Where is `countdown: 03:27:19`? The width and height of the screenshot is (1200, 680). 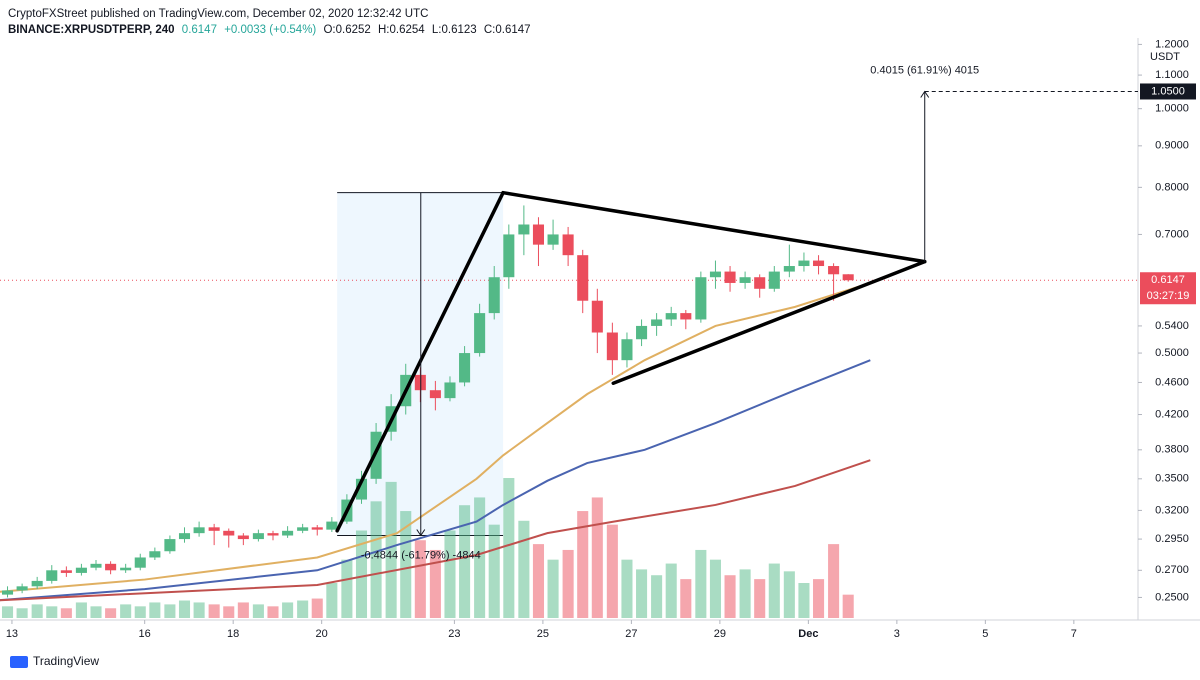
countdown: 03:27:19 is located at coordinates (1168, 296).